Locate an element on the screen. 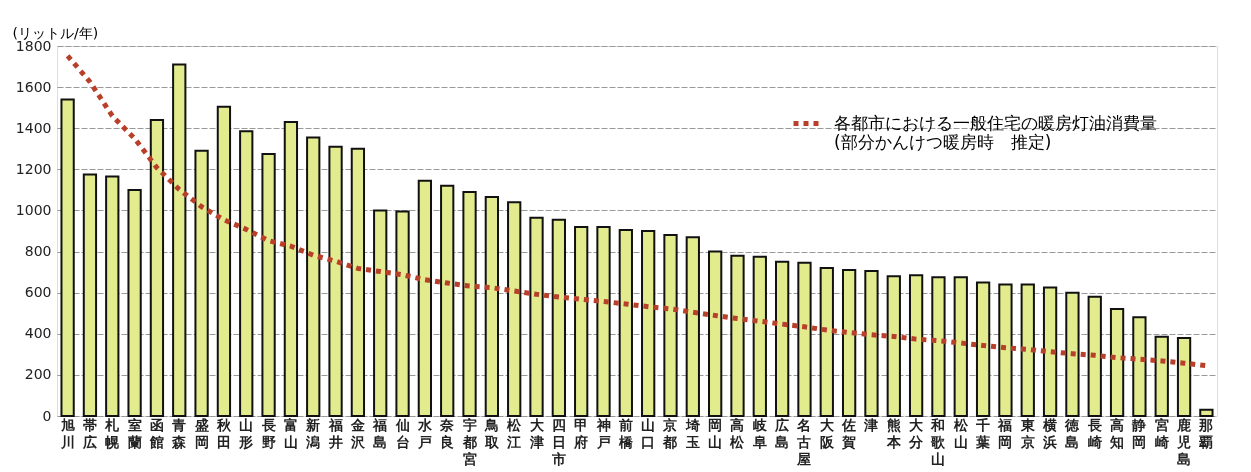 The width and height of the screenshot is (1251, 472). x-tick-label: 静岡 is located at coordinates (1139, 433).